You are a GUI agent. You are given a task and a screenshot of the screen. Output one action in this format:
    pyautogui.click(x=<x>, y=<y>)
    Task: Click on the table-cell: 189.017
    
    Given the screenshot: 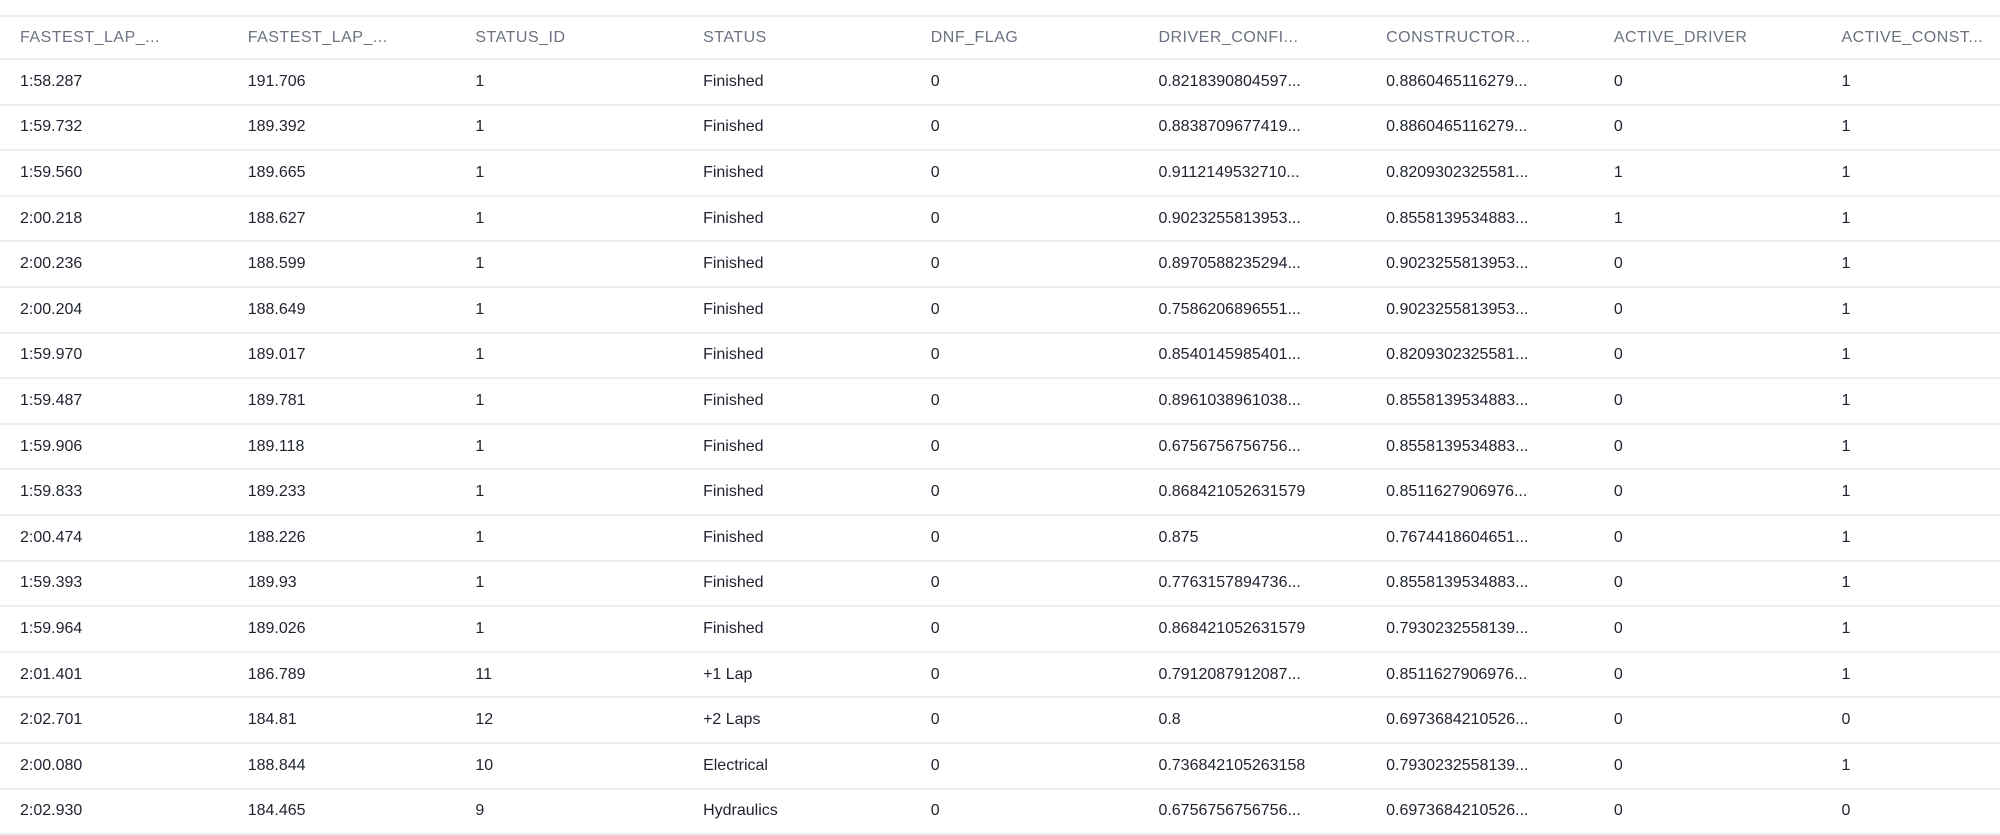 What is the action you would take?
    pyautogui.click(x=276, y=355)
    